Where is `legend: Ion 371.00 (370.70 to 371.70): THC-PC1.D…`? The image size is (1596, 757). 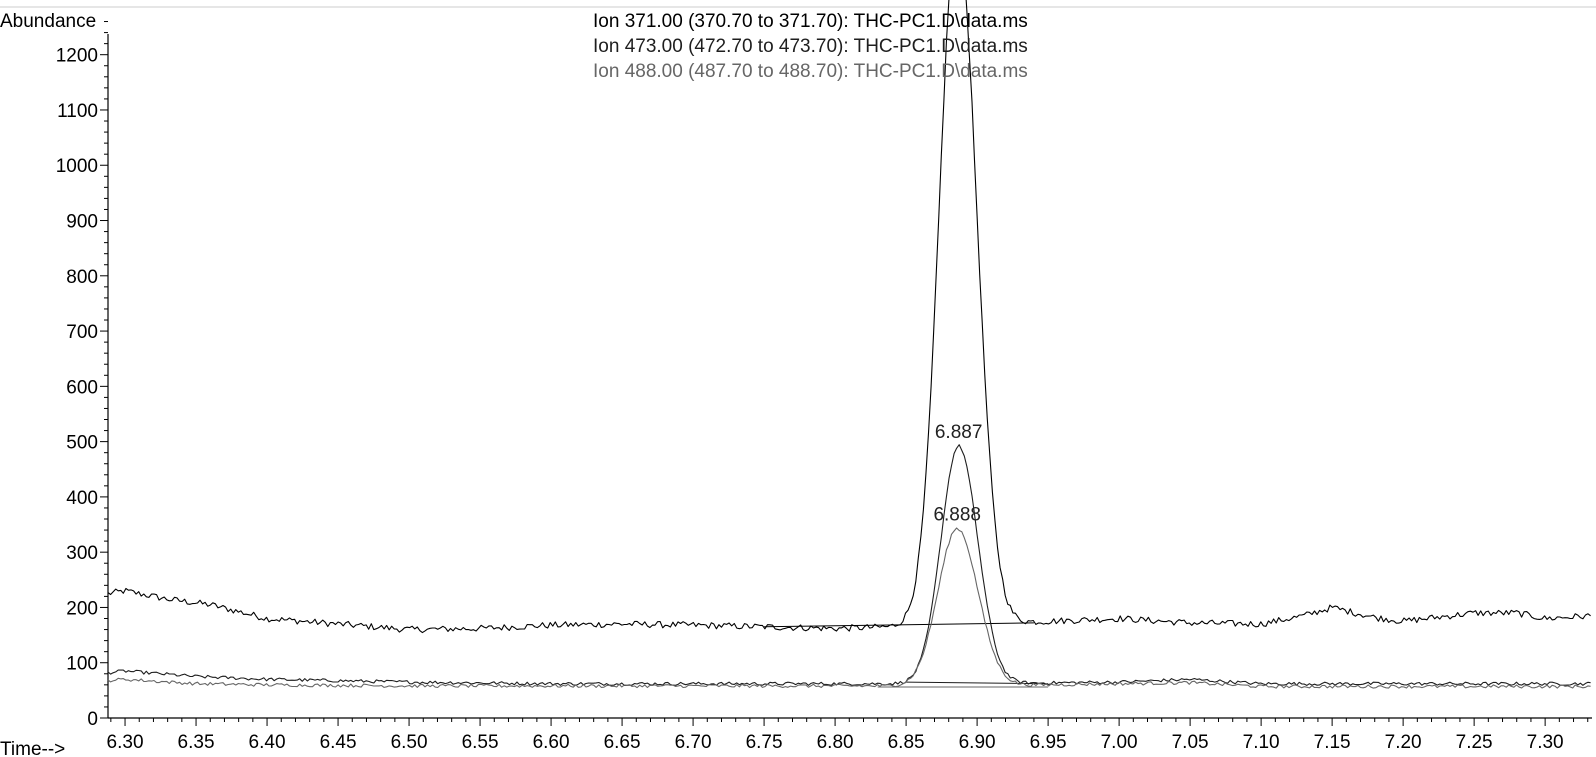
legend: Ion 371.00 (370.70 to 371.70): THC-PC1.D… is located at coordinates (810, 46).